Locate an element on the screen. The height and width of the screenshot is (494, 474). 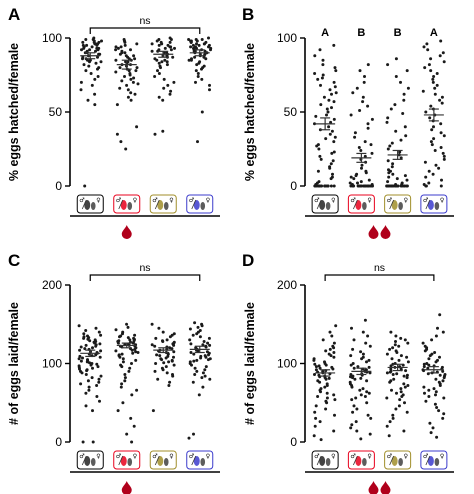
mosquito-male-icon is located at coordinates (400, 206).